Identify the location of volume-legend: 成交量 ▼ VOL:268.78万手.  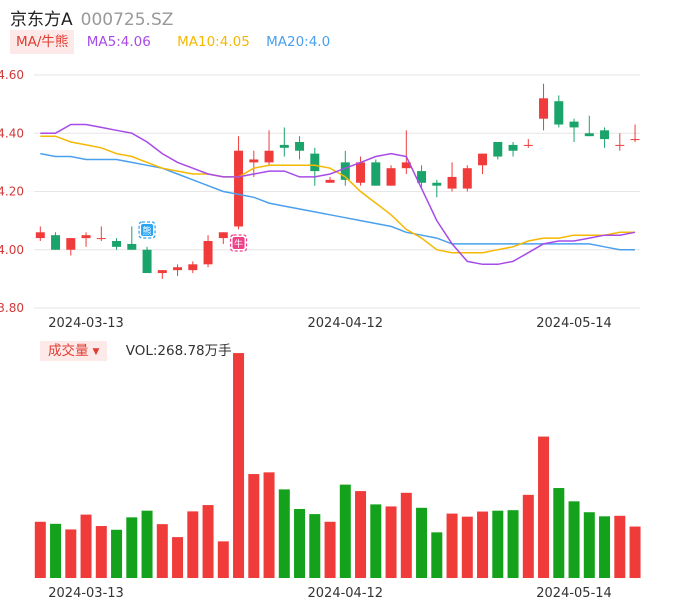
(136, 351).